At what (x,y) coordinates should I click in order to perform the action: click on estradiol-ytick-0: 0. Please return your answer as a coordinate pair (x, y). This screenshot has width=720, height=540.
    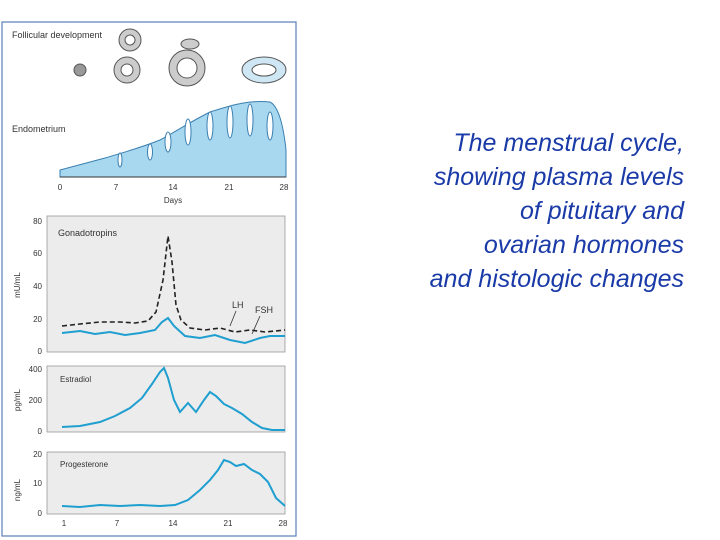
    Looking at the image, I should click on (40, 431).